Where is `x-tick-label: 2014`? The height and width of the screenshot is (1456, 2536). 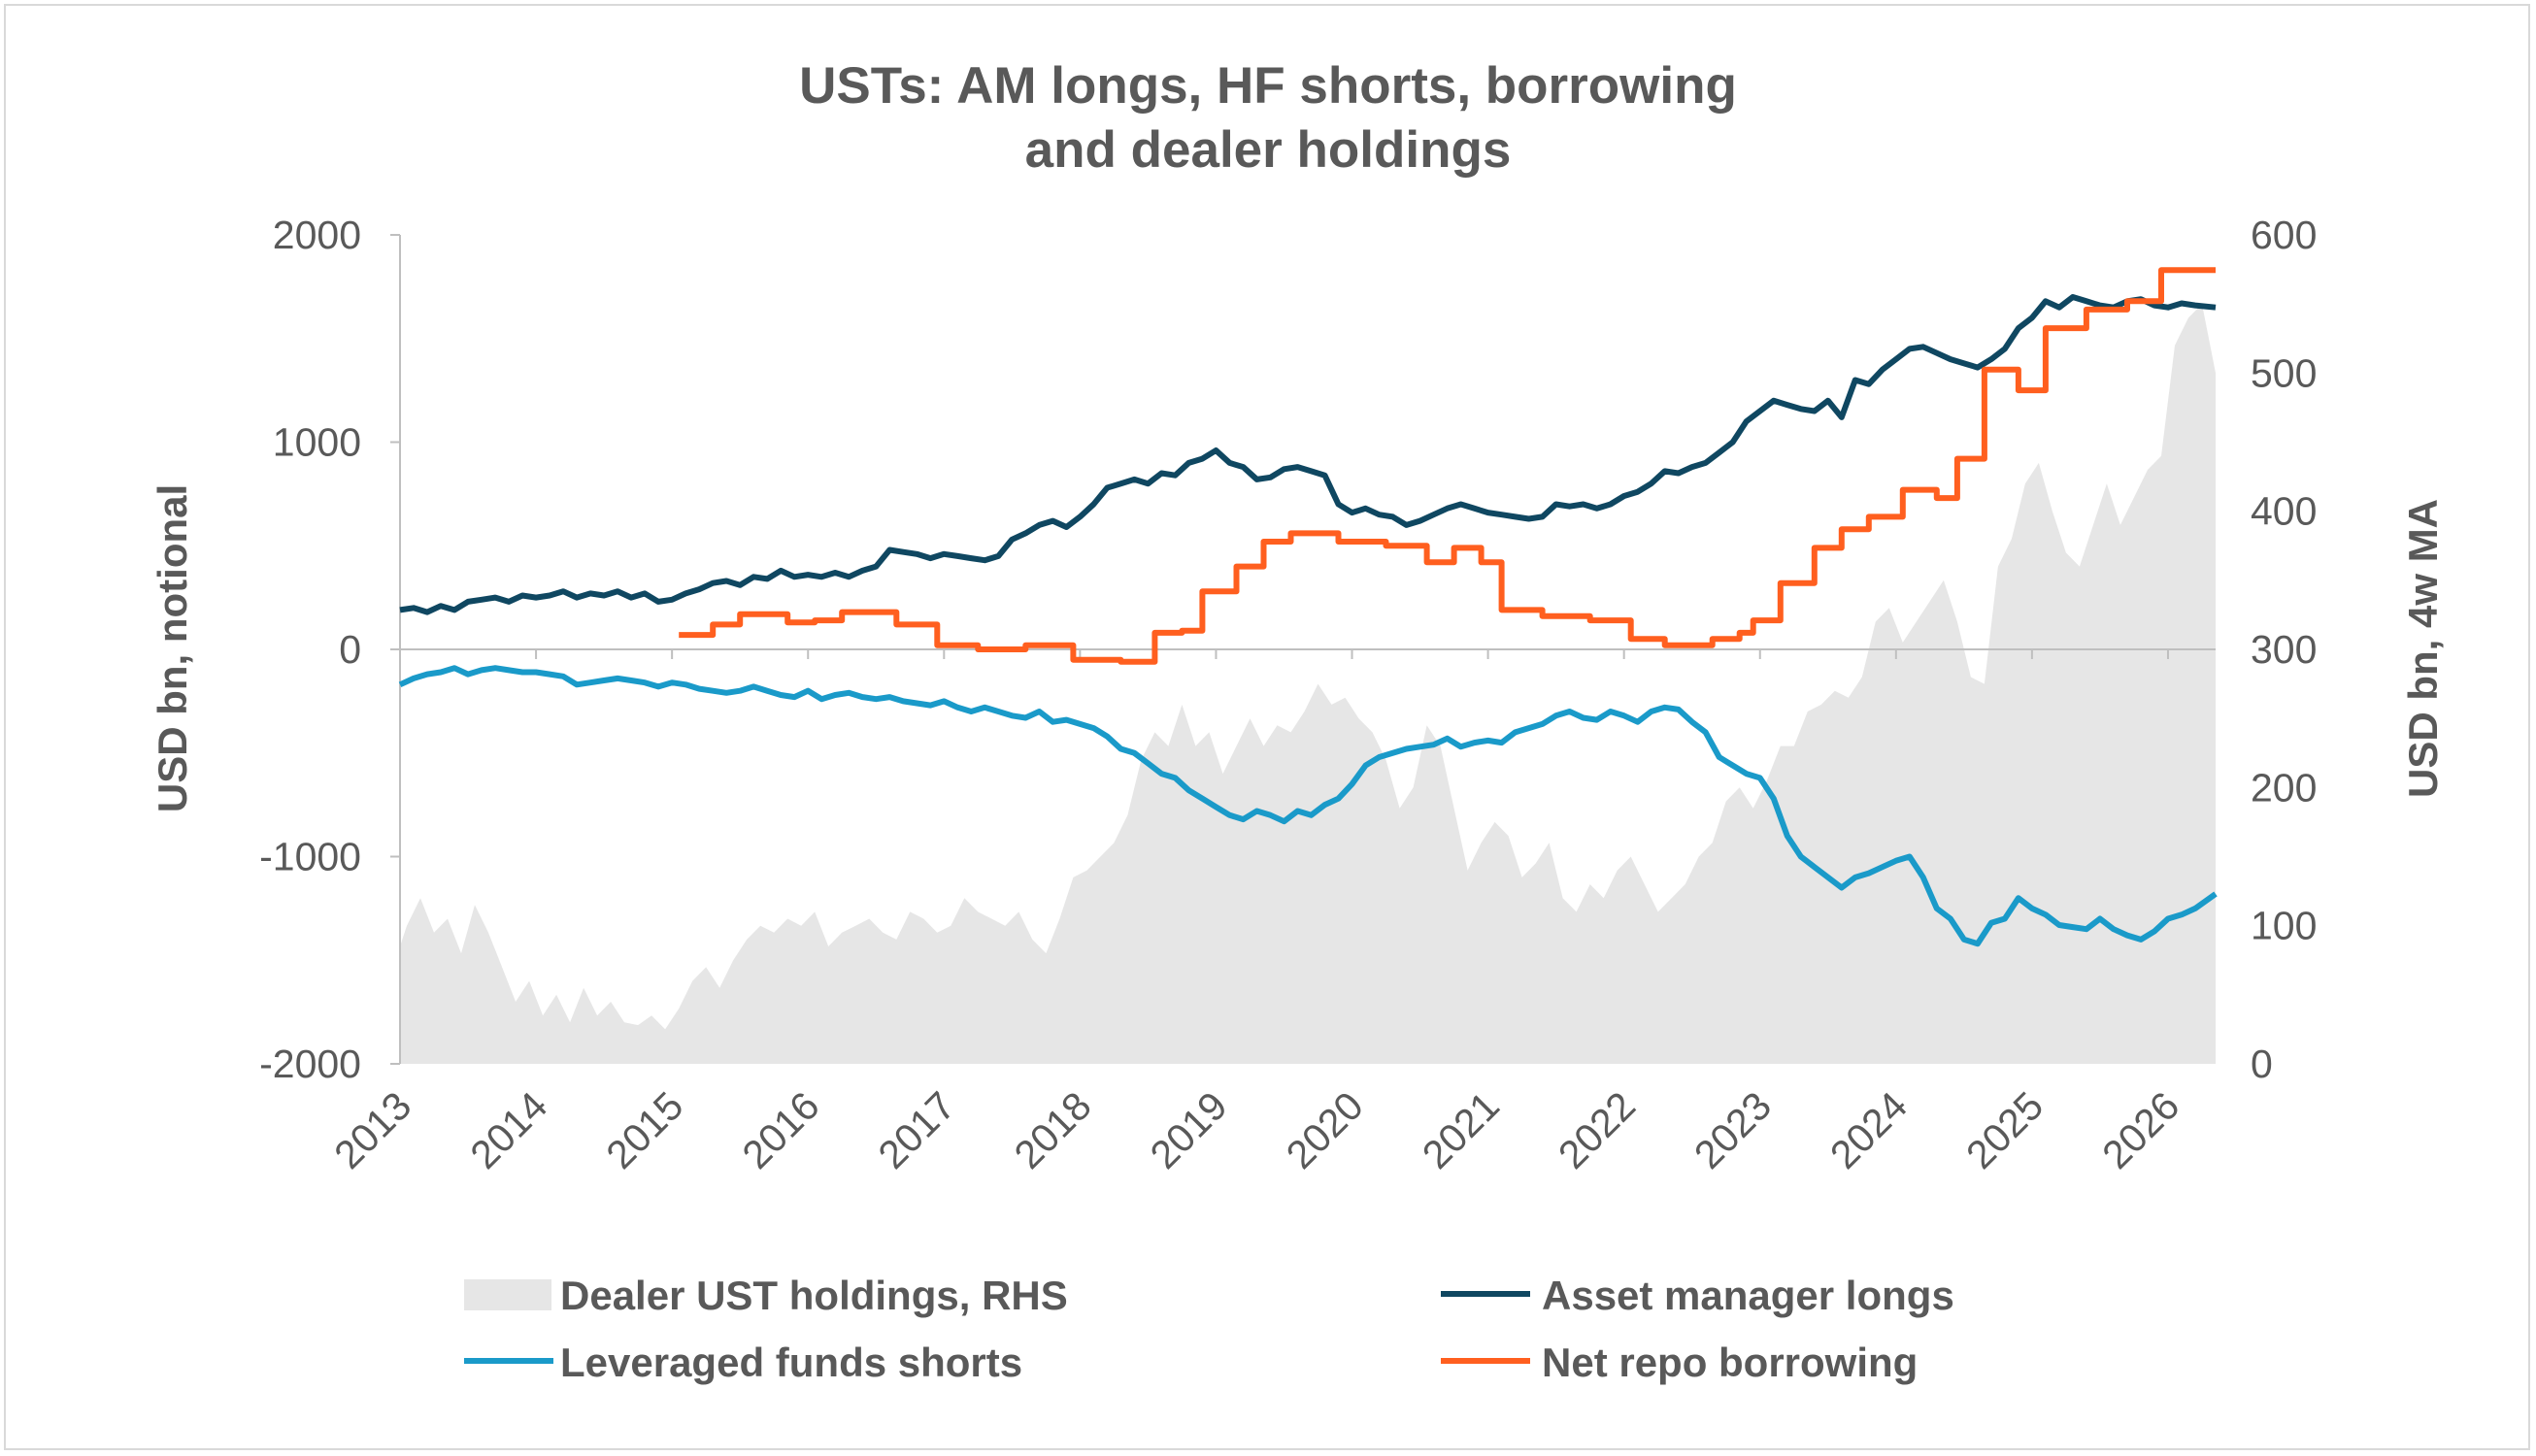 x-tick-label: 2014 is located at coordinates (508, 1130).